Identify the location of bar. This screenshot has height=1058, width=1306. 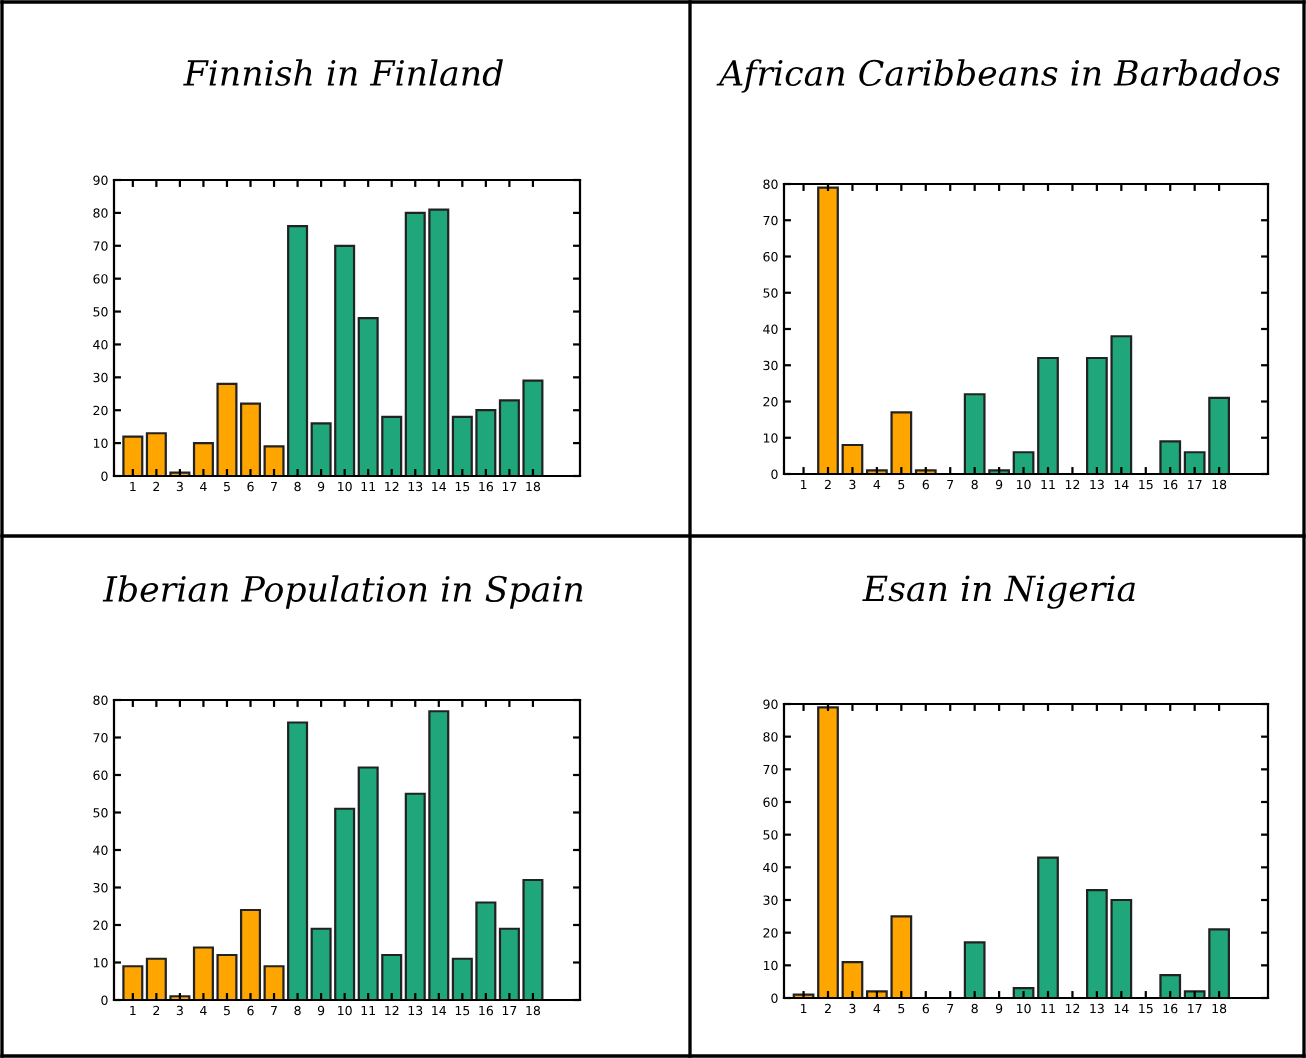
(974, 969).